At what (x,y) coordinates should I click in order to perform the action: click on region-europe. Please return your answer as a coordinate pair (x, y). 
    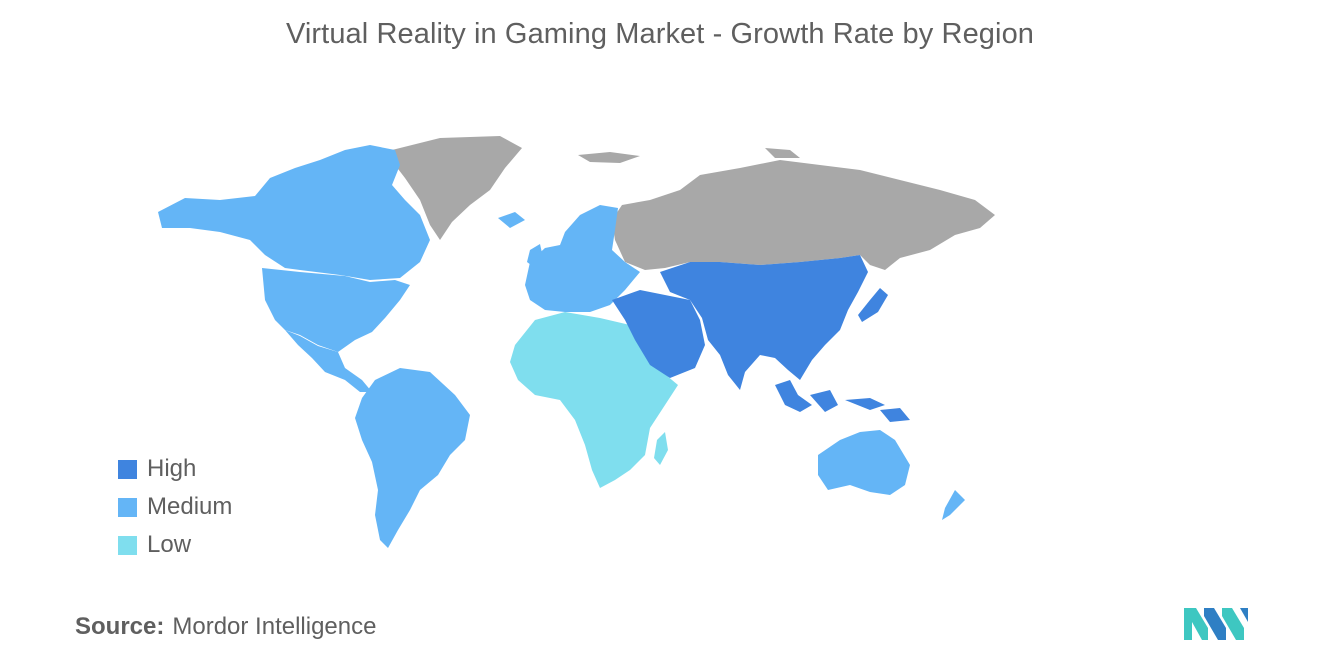
    Looking at the image, I should click on (582, 258).